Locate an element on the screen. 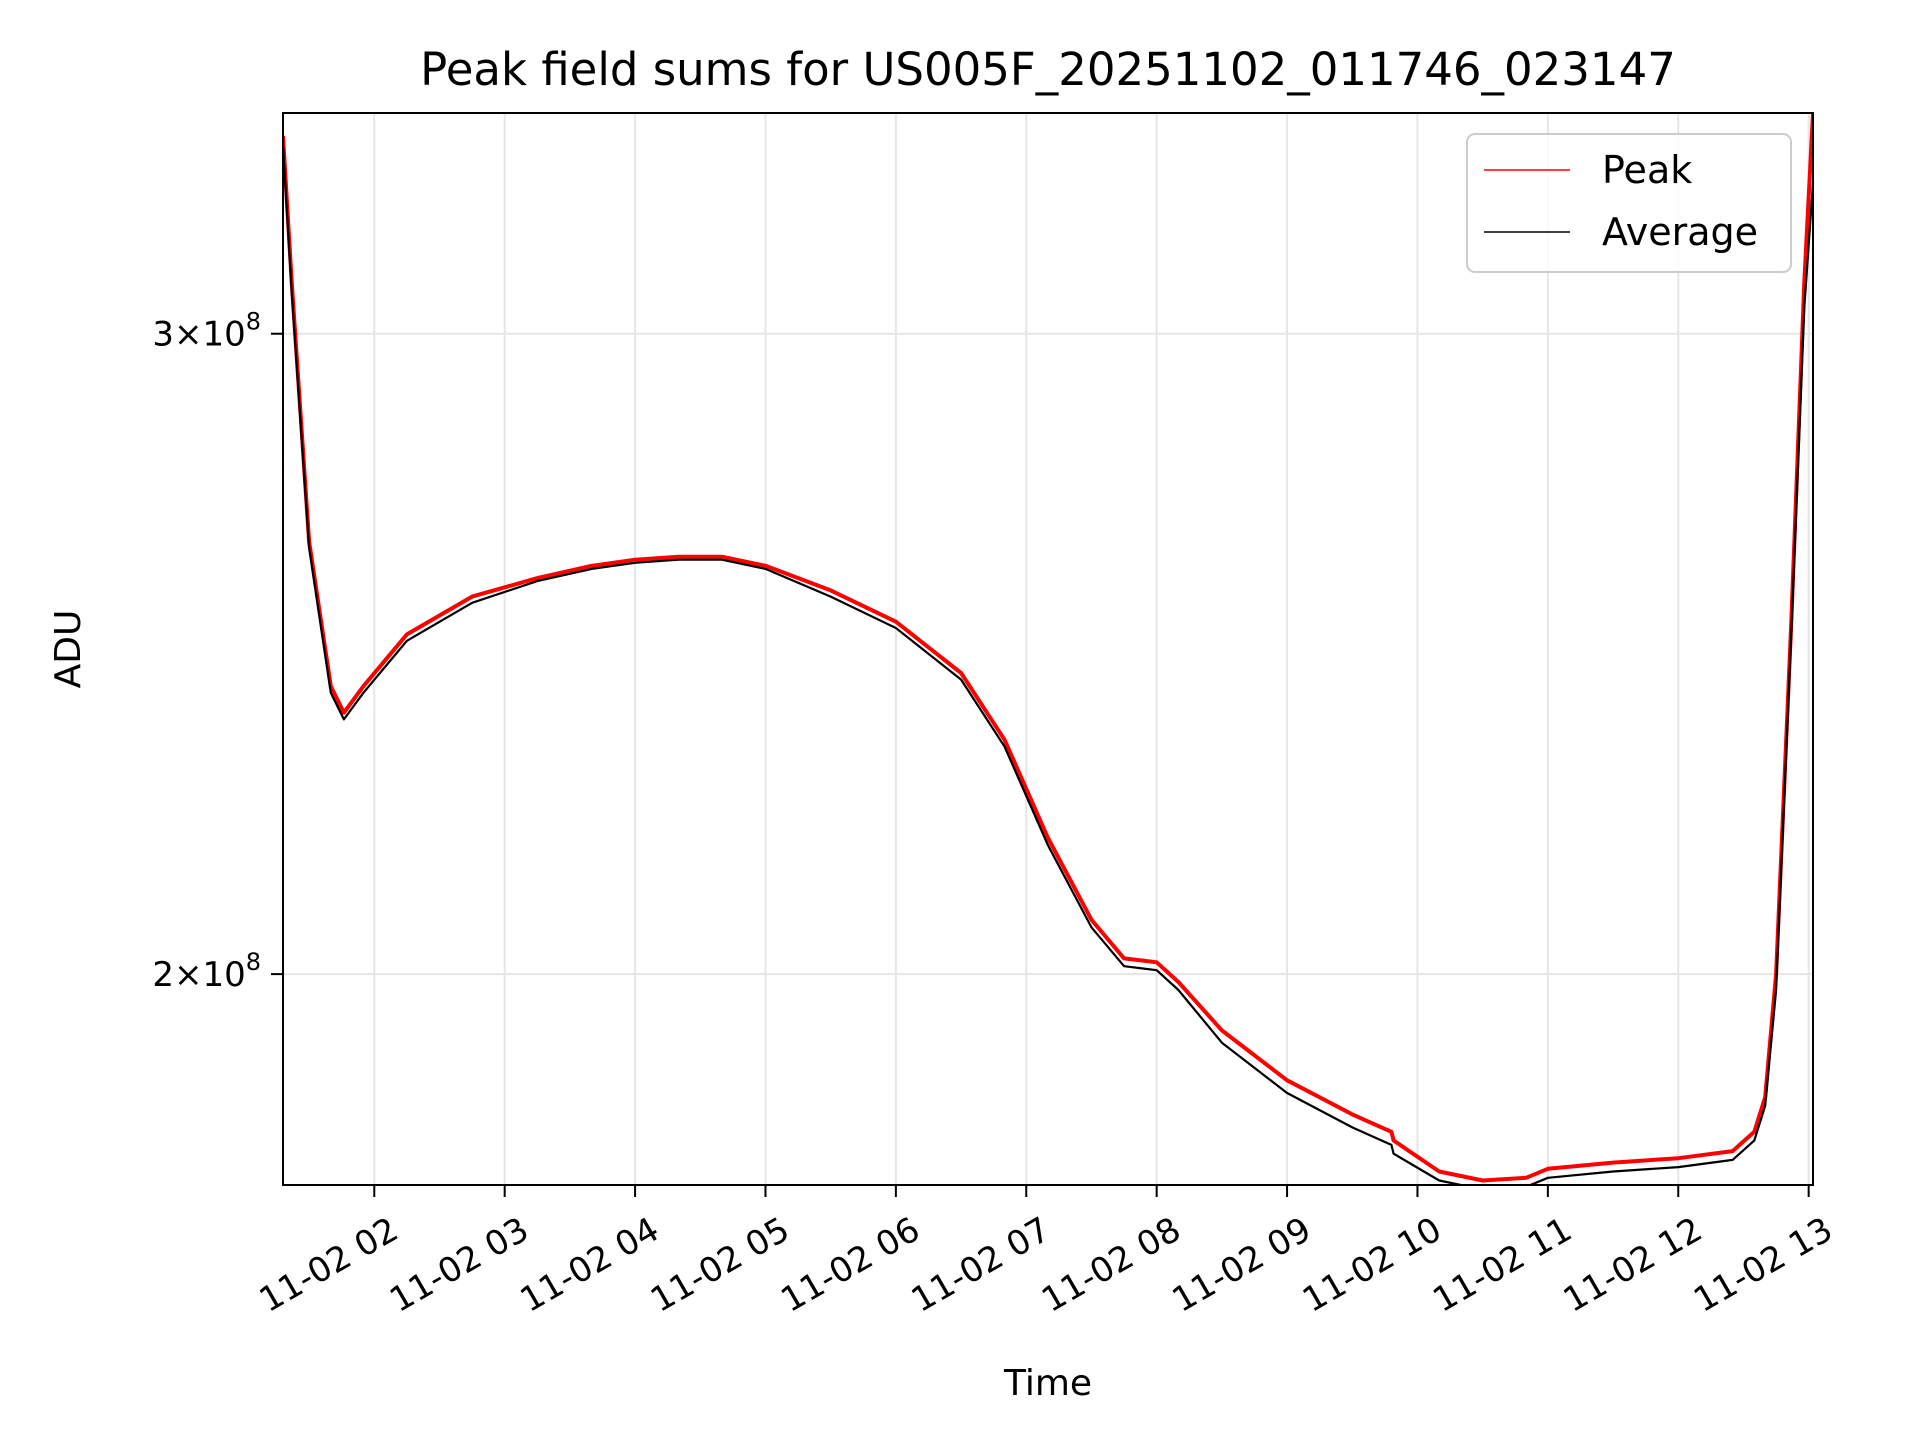  y-tick-label: 2×10⁸ is located at coordinates (206, 971).